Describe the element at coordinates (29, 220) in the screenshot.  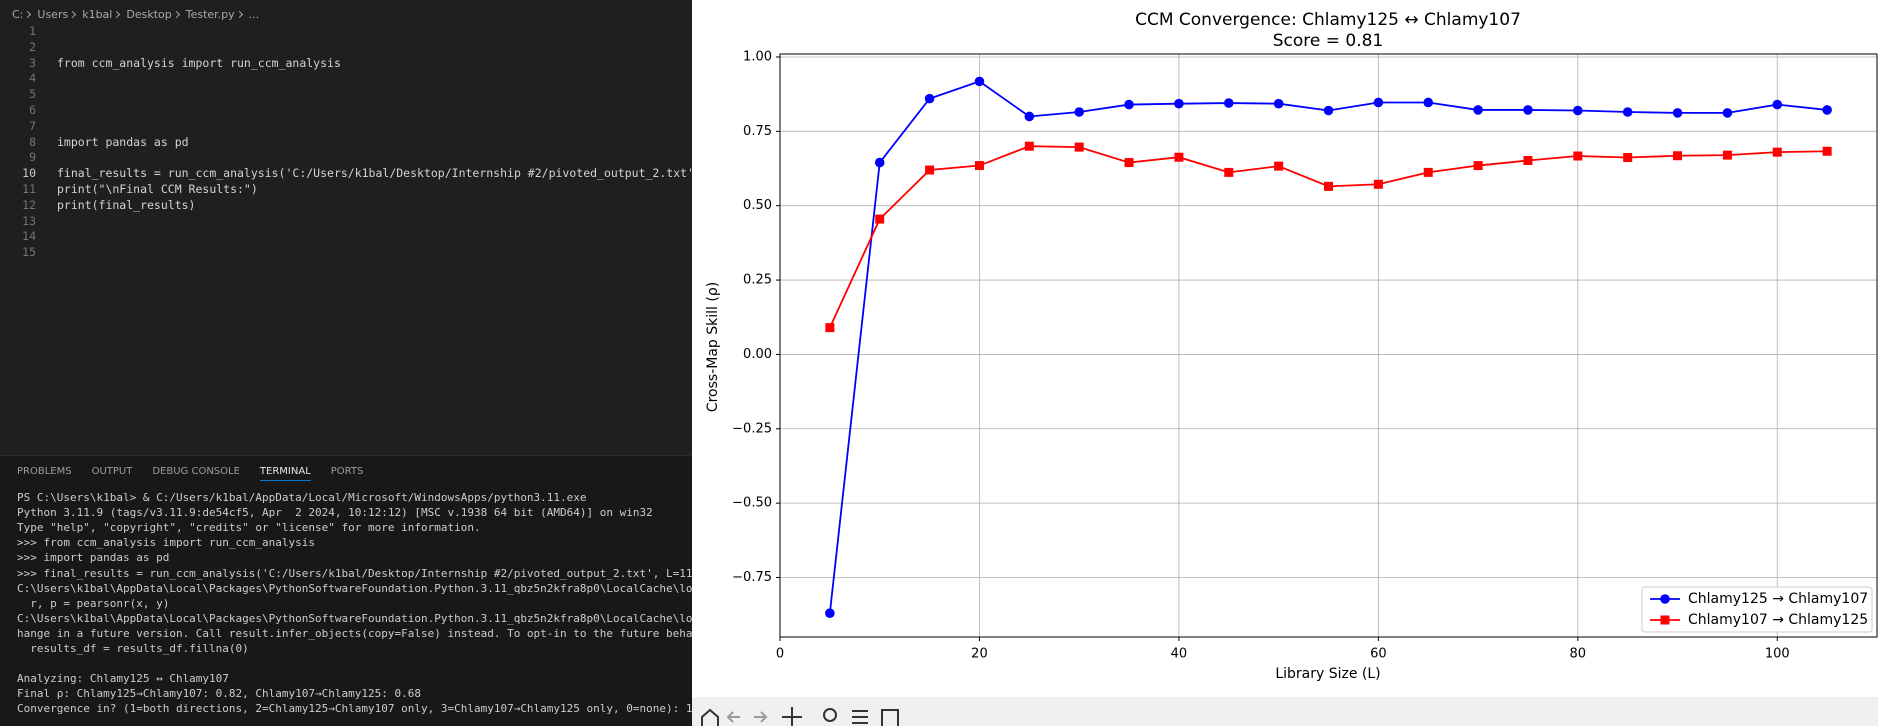
I see `line-number: 13` at that location.